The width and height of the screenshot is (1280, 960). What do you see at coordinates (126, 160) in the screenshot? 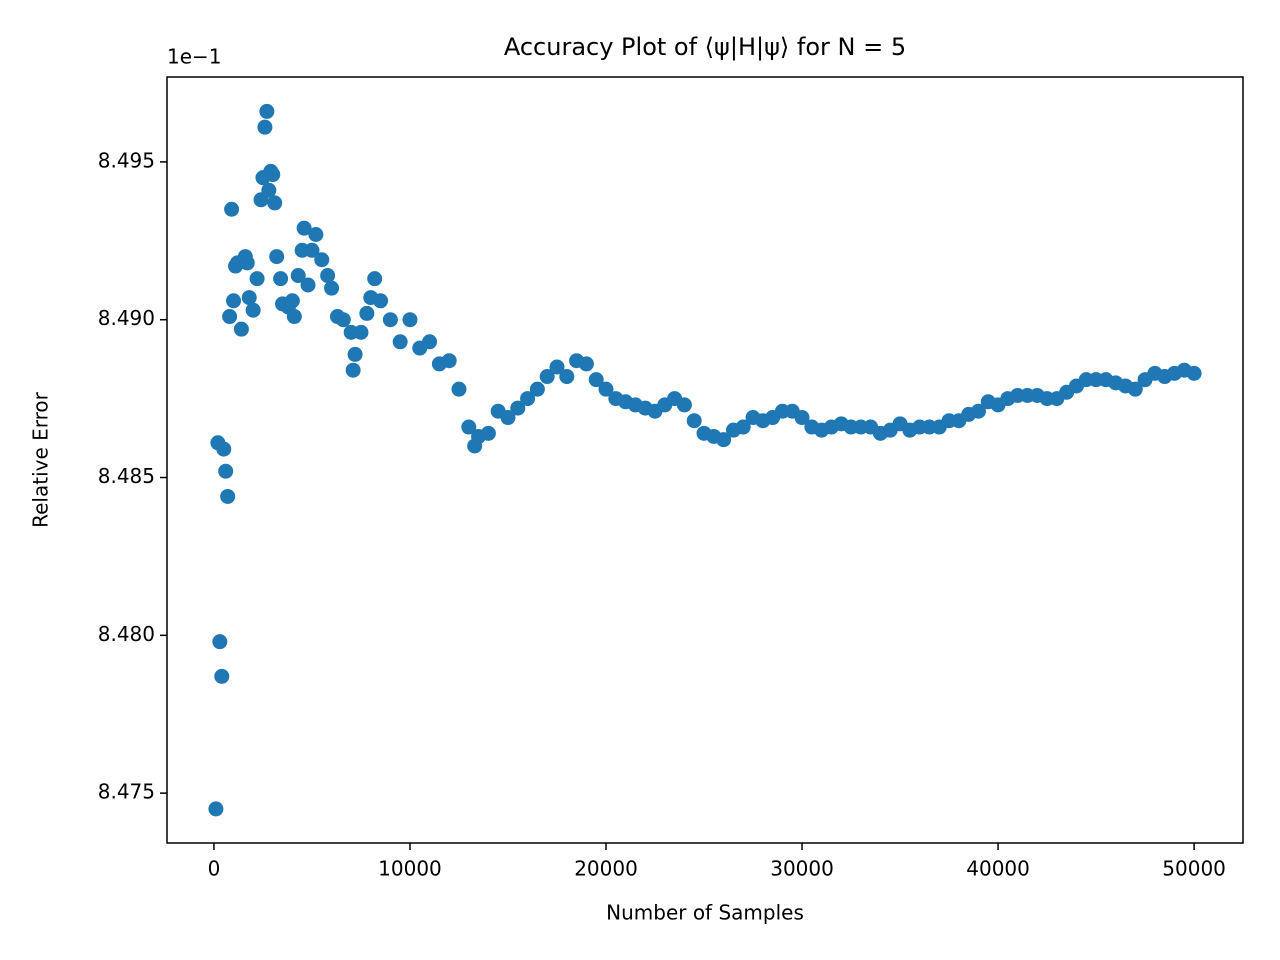
I see `y-tick-label: 8.495` at bounding box center [126, 160].